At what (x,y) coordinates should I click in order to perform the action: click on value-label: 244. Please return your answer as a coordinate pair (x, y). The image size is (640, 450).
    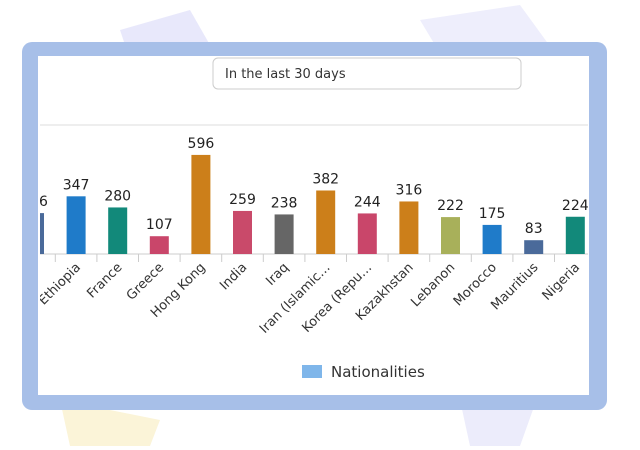
    Looking at the image, I should click on (367, 202).